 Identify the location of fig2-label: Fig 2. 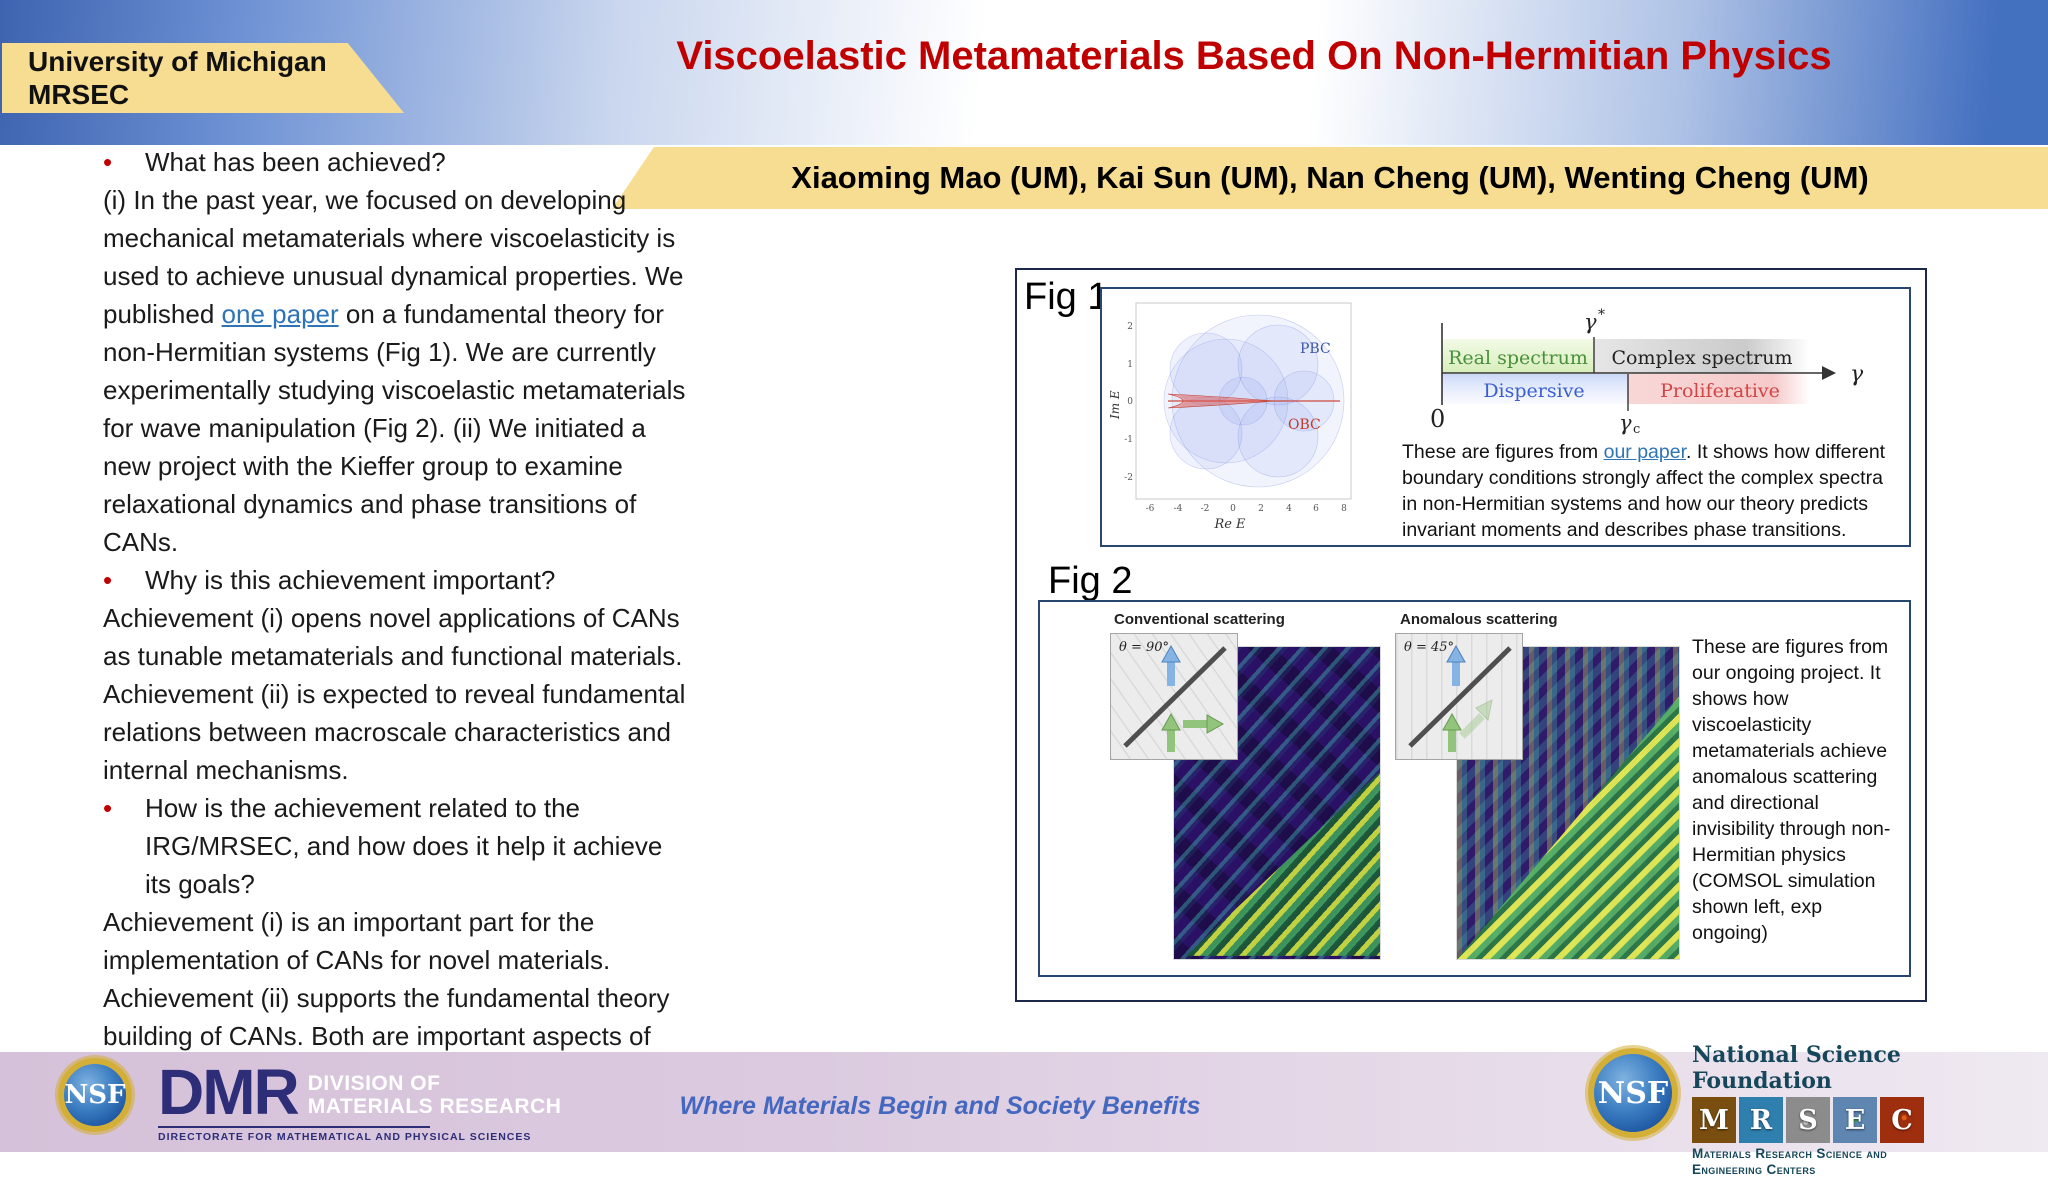
(1090, 581).